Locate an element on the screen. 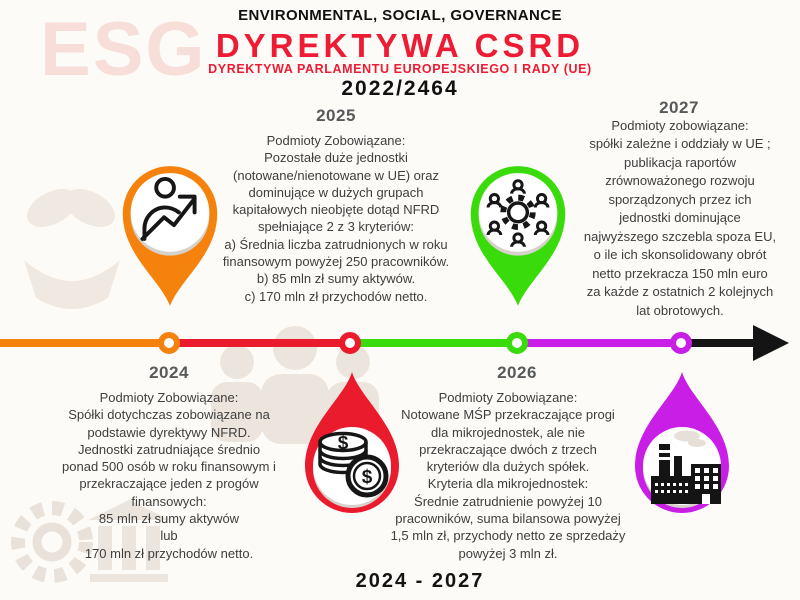  pin-2026 is located at coordinates (518, 236).